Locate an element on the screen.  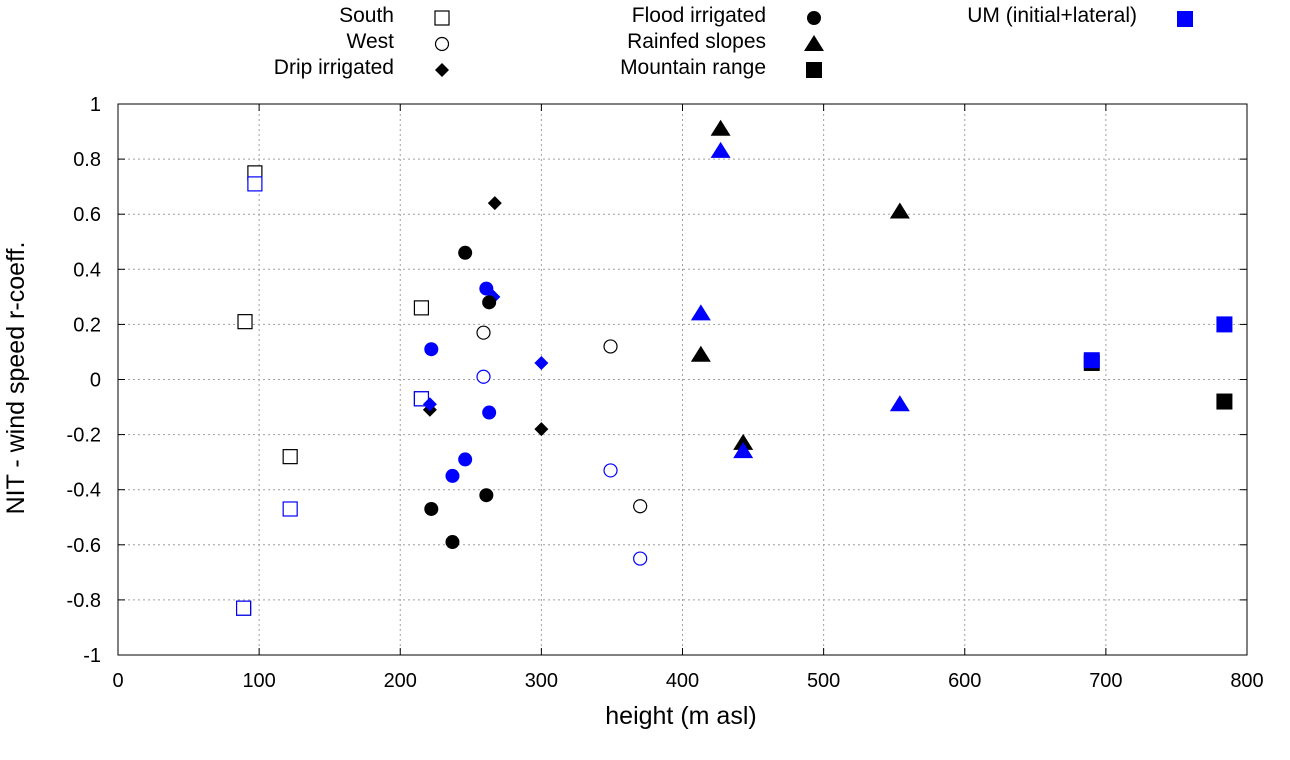
y-tick-label: -1 is located at coordinates (92, 656).